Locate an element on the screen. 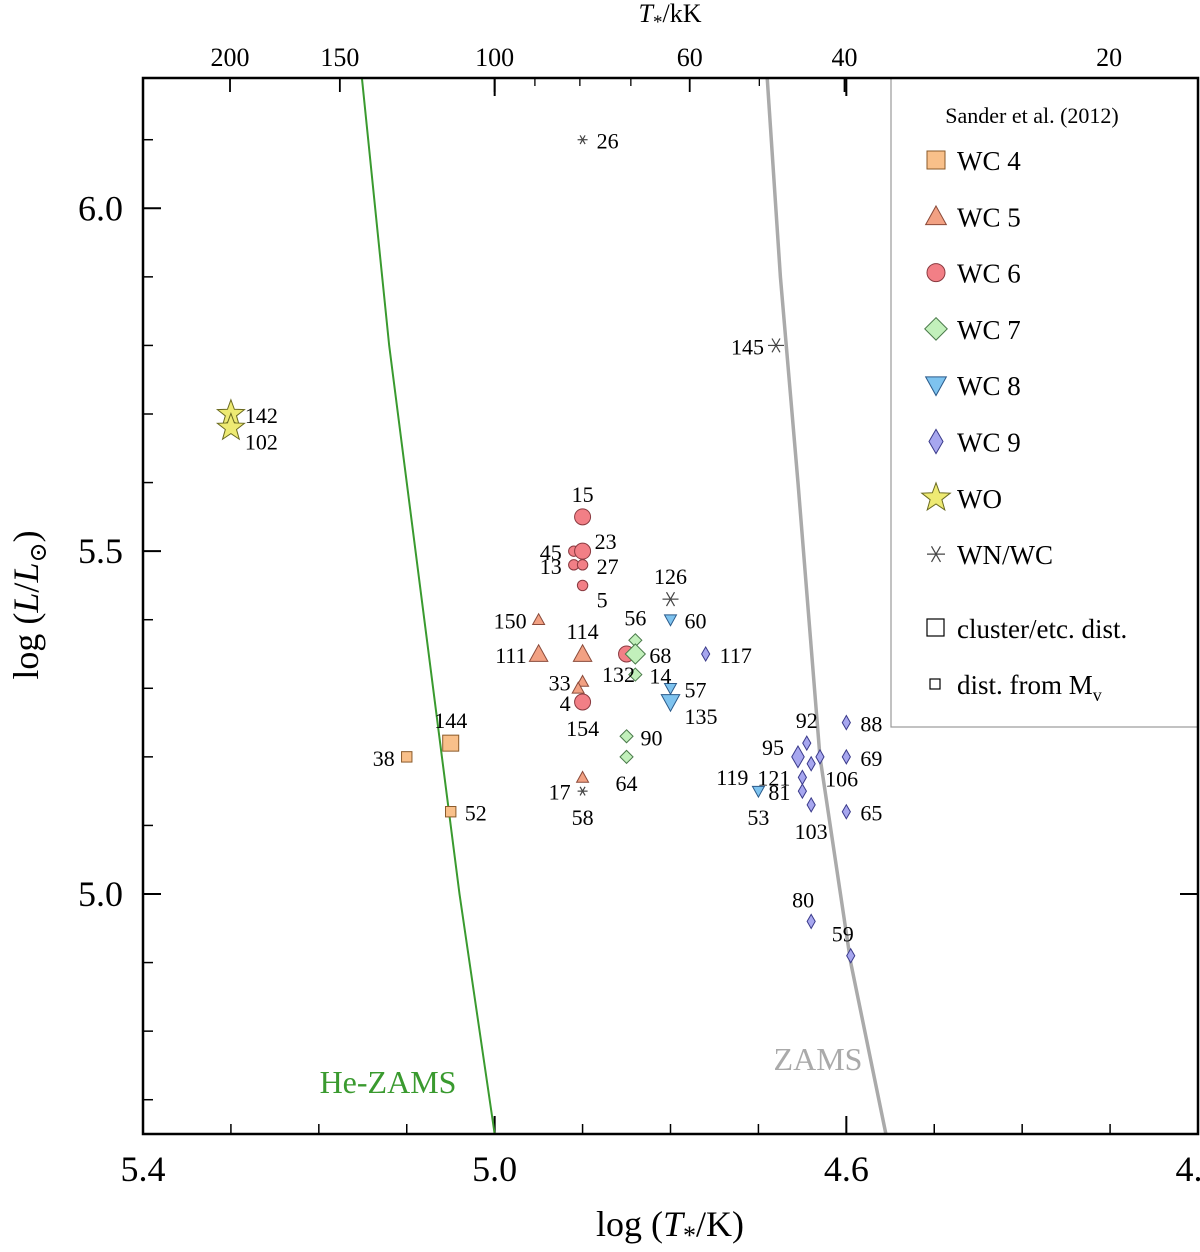 This screenshot has width=1200, height=1252. zams-curve is located at coordinates (826, 606).